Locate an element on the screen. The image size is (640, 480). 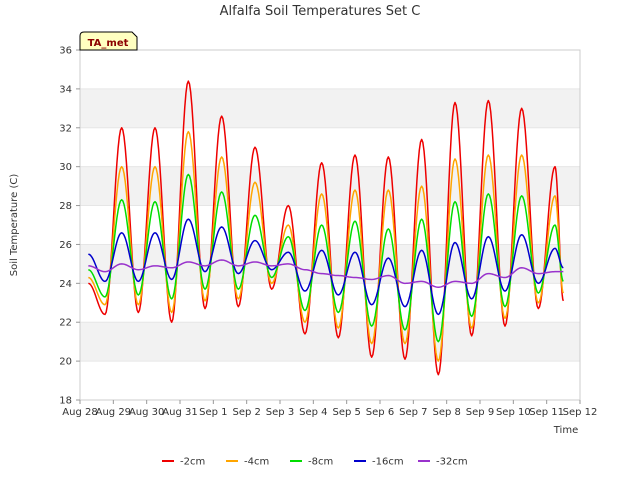
y-tick-label: 36 is located at coordinates (65, 51).